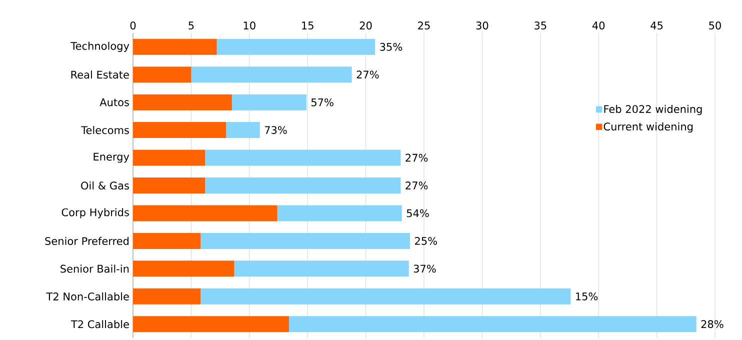 This screenshot has height=340, width=742. I want to click on y-tick-label: Telecoms, so click(105, 130).